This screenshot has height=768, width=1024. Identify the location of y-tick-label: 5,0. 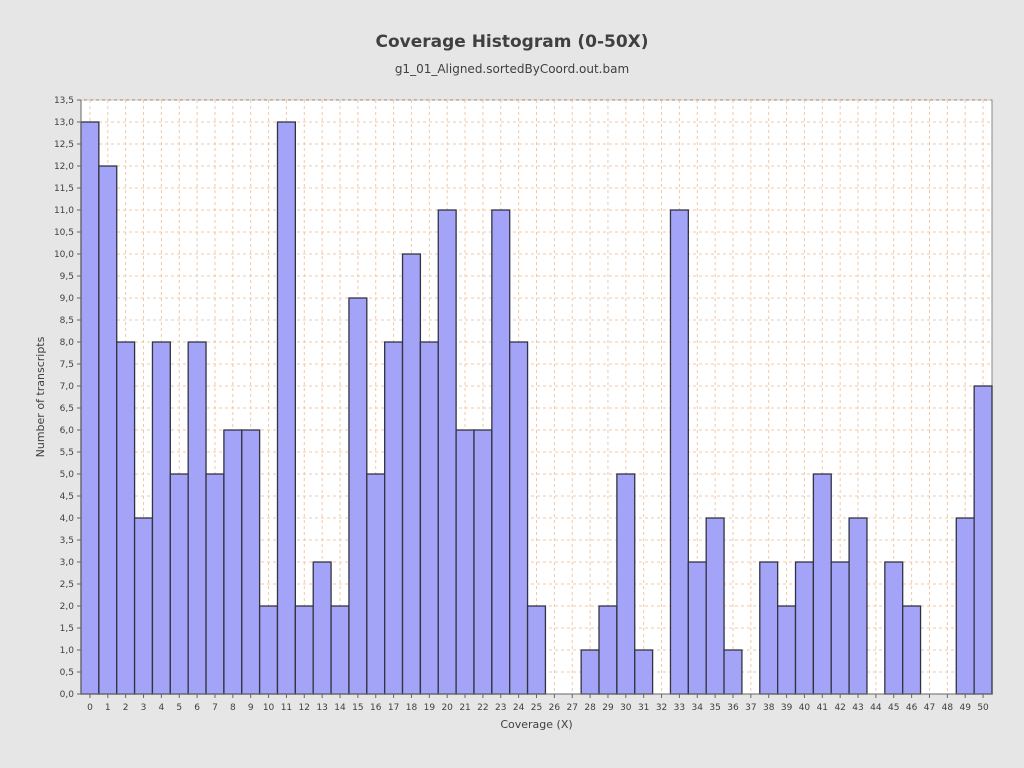
(67, 475).